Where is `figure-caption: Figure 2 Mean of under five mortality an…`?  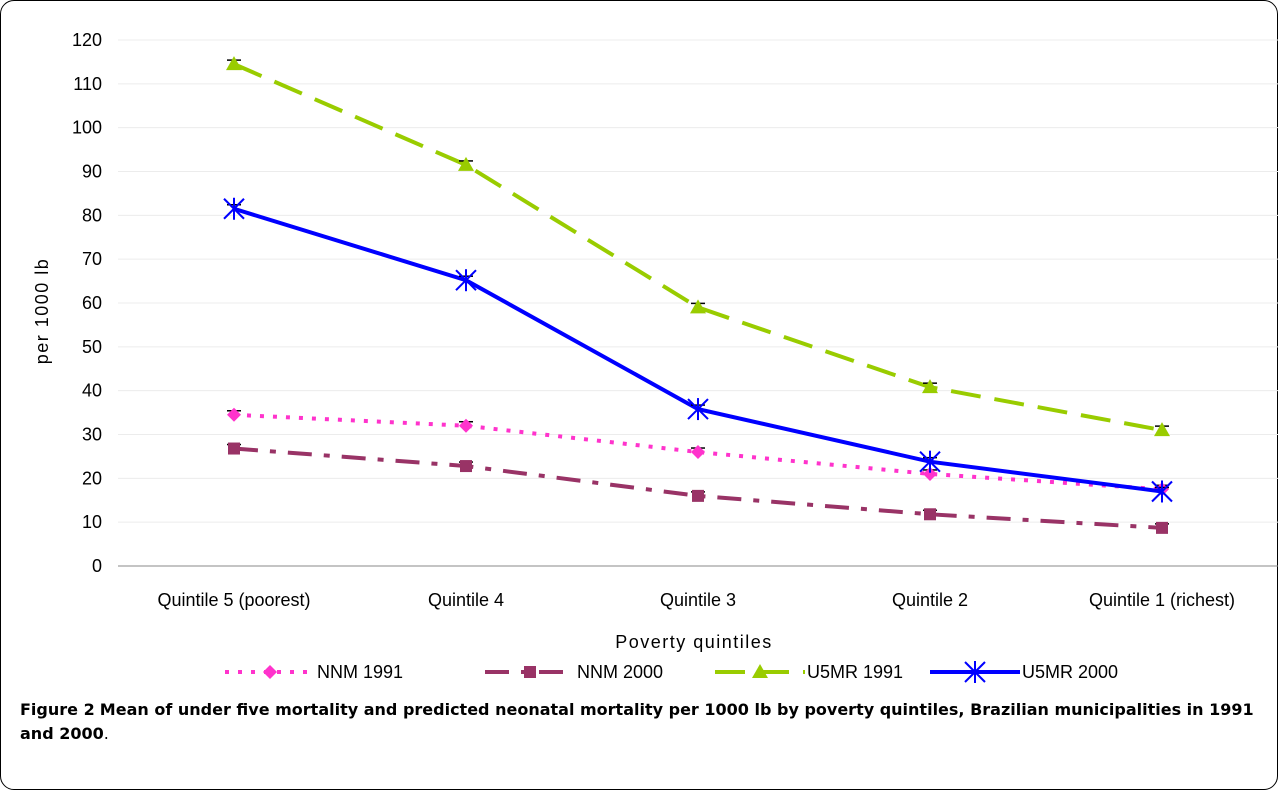
figure-caption: Figure 2 Mean of under five mortality an… is located at coordinates (640, 722).